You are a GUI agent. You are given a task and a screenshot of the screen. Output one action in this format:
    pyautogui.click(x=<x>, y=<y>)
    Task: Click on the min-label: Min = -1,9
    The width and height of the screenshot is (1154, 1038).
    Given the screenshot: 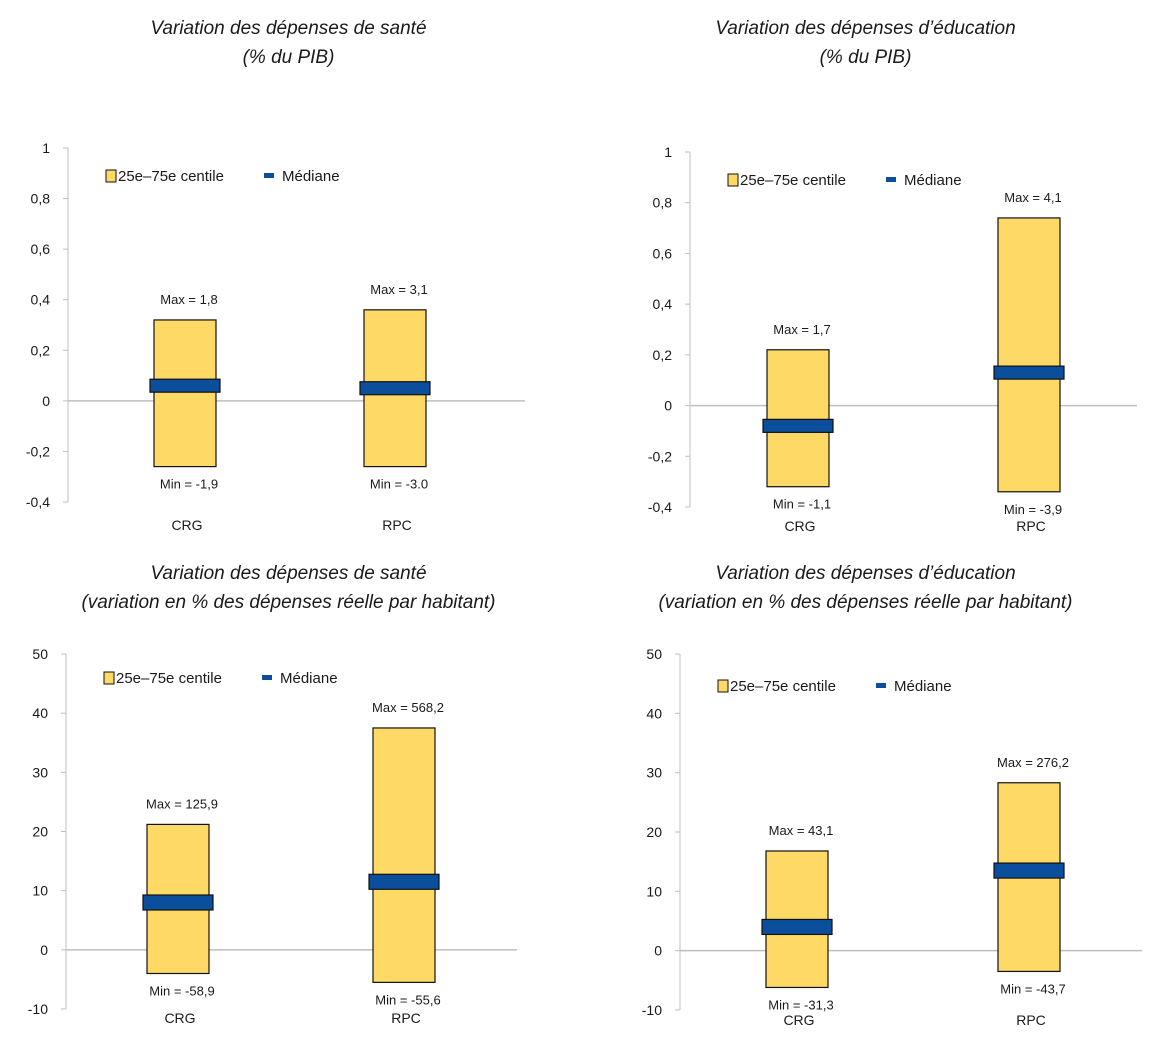 What is the action you would take?
    pyautogui.click(x=189, y=484)
    